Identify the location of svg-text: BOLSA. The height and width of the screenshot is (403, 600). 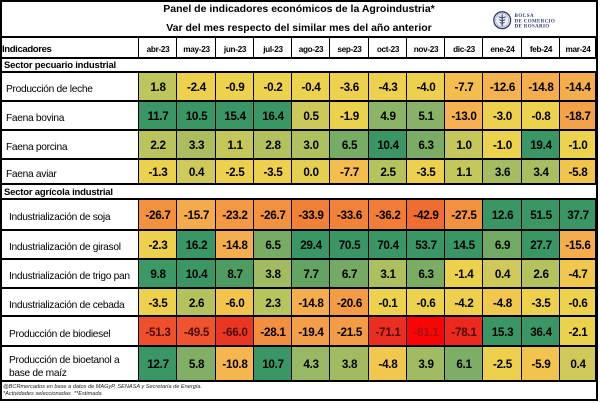
(525, 16).